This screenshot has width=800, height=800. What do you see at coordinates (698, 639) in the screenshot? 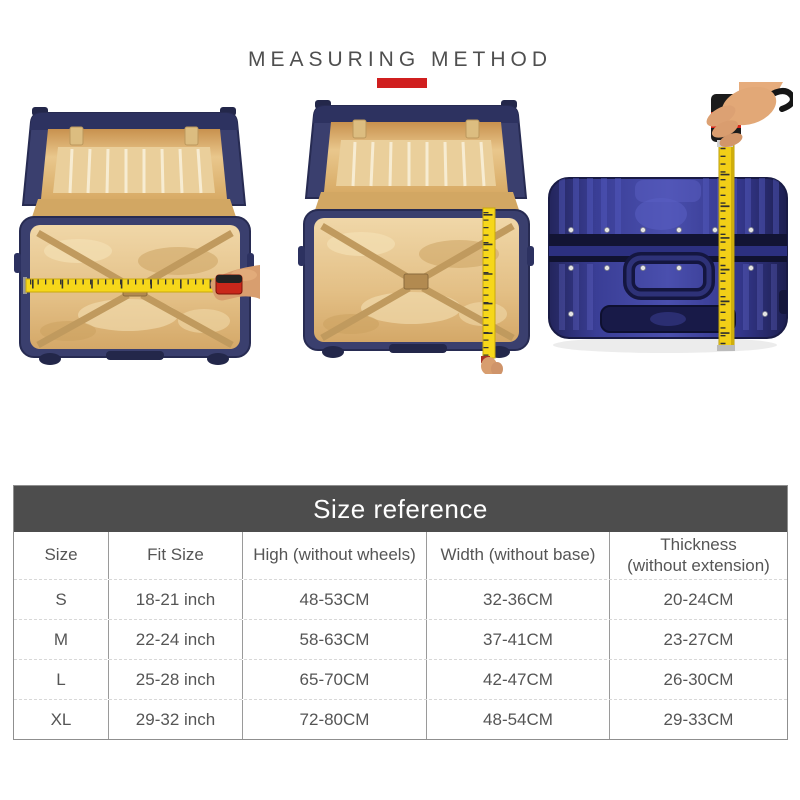
I see `cell-thickness: 23-27CM` at bounding box center [698, 639].